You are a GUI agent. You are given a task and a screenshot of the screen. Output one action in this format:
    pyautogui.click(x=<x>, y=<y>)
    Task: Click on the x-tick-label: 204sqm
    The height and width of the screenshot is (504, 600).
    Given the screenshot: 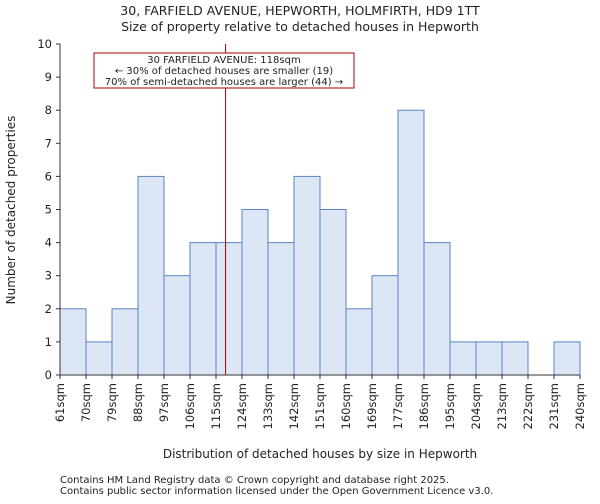 What is the action you would take?
    pyautogui.click(x=476, y=406)
    